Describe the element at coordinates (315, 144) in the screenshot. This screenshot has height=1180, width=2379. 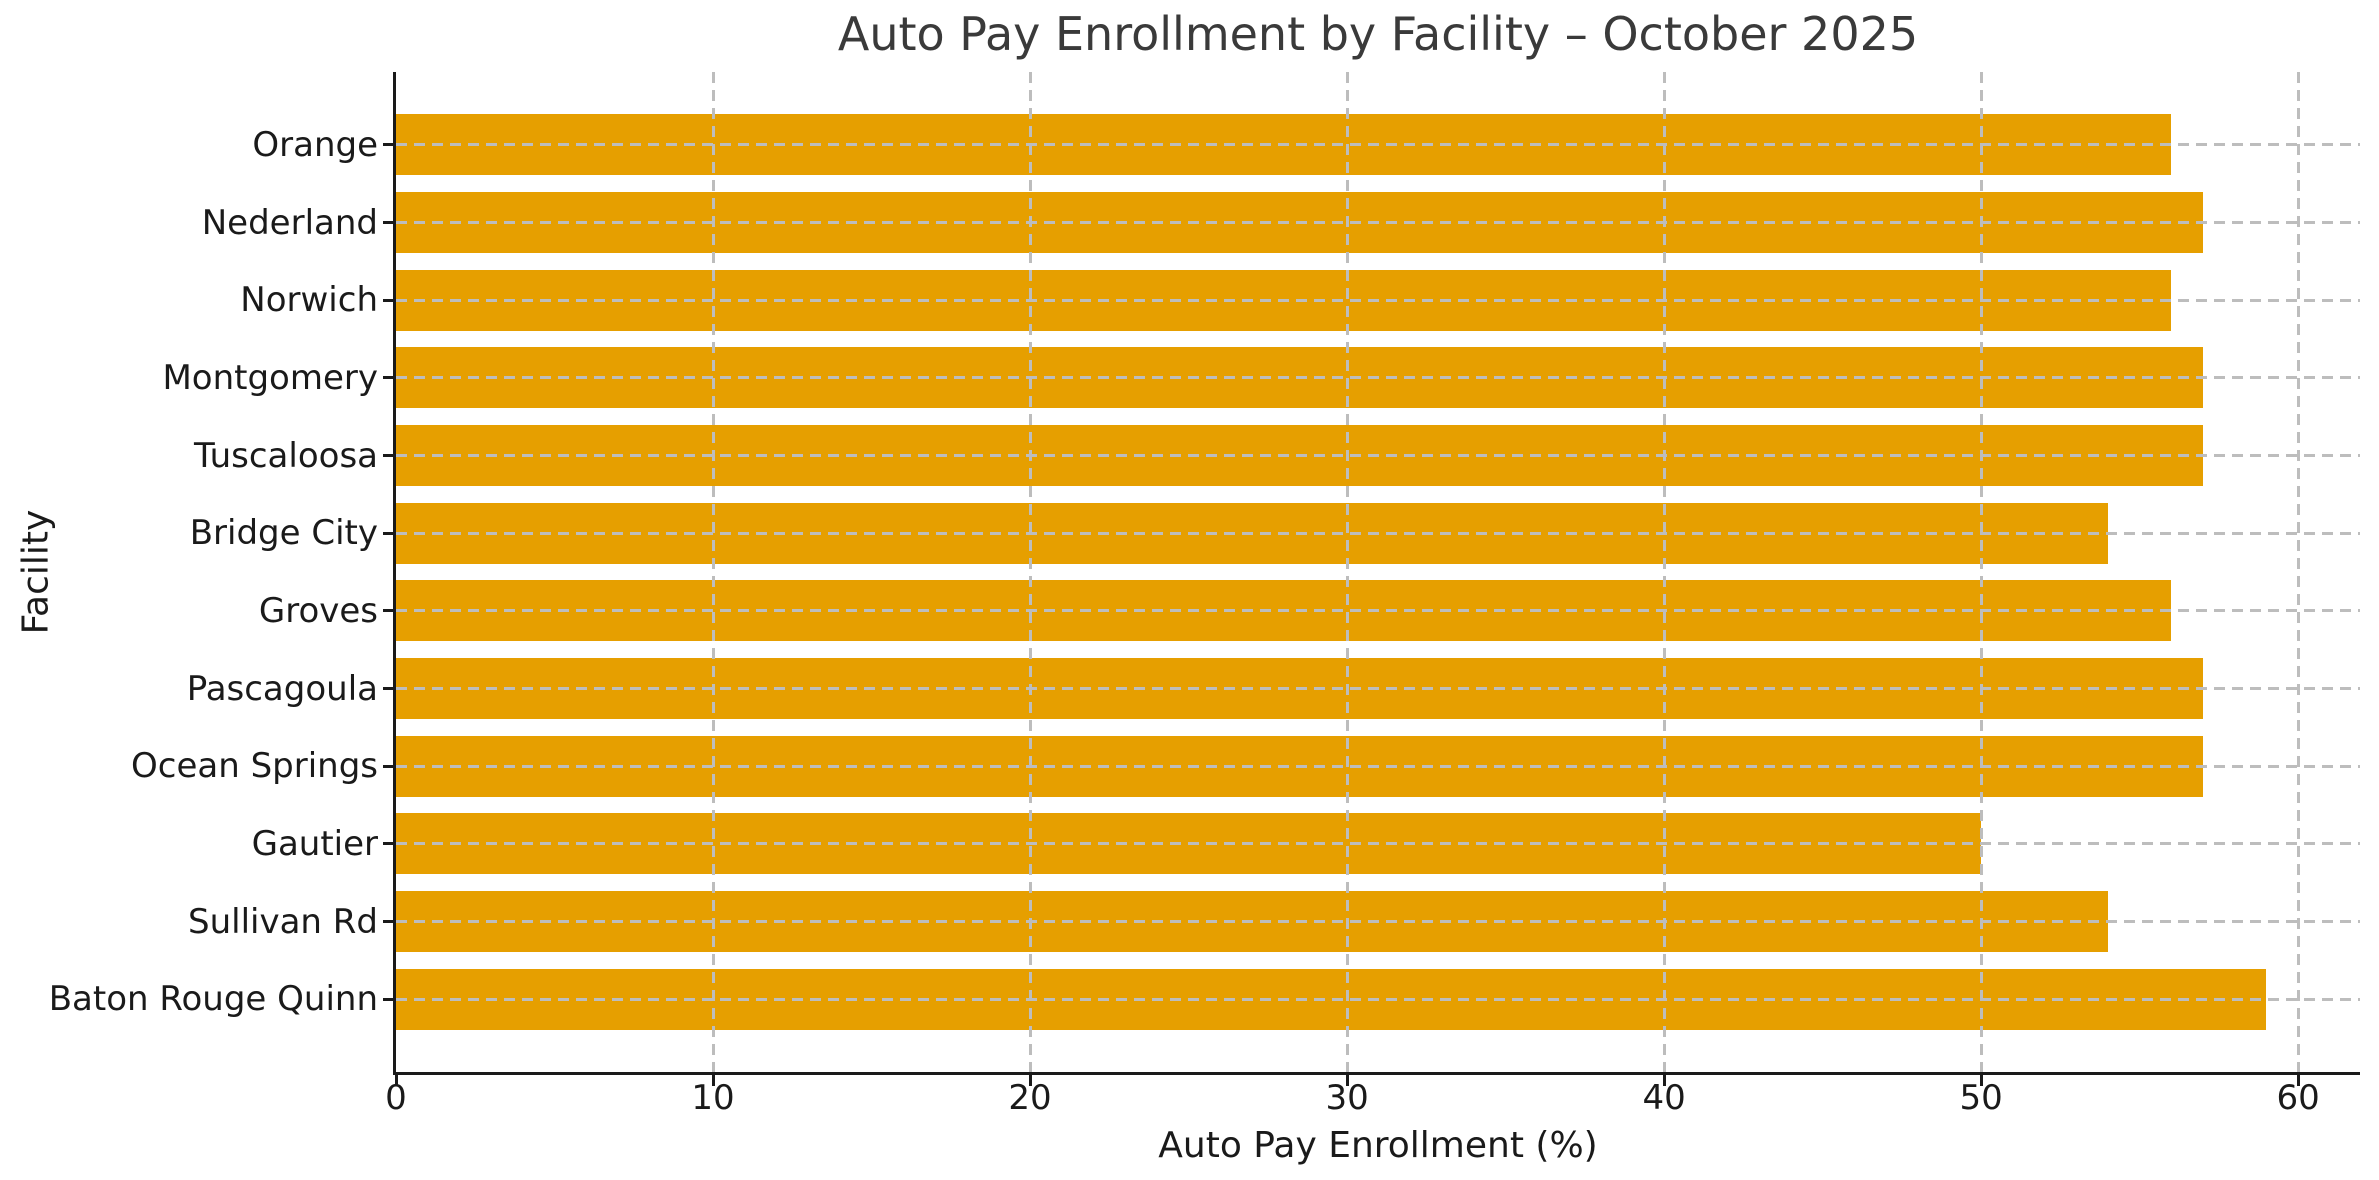
I see `y-tick-label: Orange` at that location.